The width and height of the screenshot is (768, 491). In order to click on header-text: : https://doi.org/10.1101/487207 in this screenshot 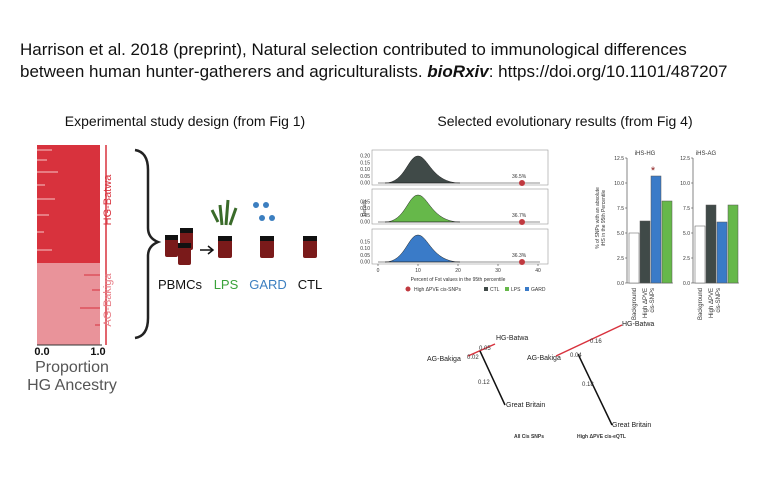, I will do `click(608, 71)`.